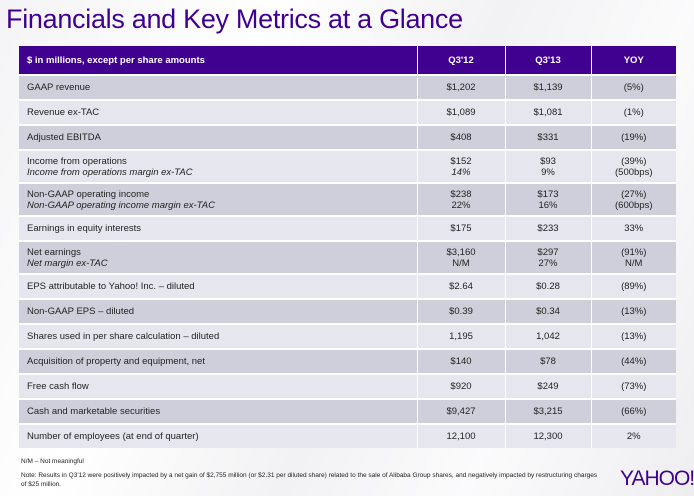  I want to click on cell-yoy: (39%) (500bps), so click(633, 166).